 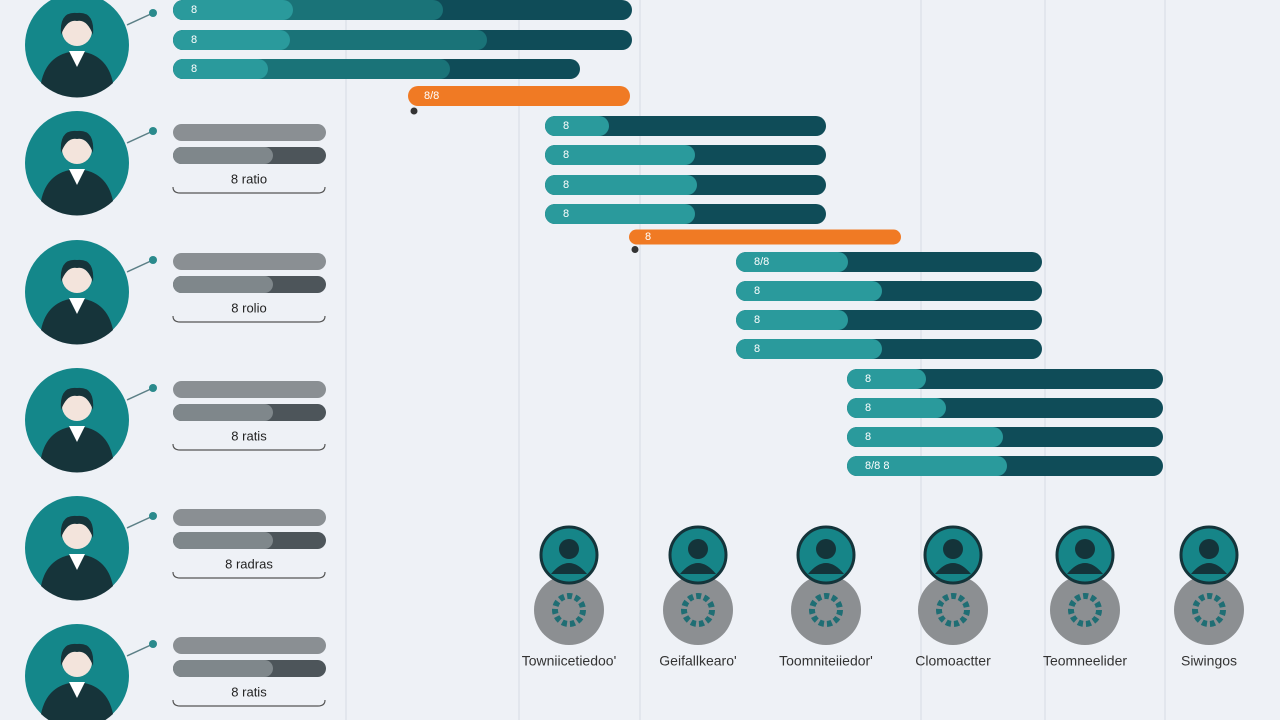 What do you see at coordinates (569, 661) in the screenshot?
I see `role-label: Towniicetiedoo'` at bounding box center [569, 661].